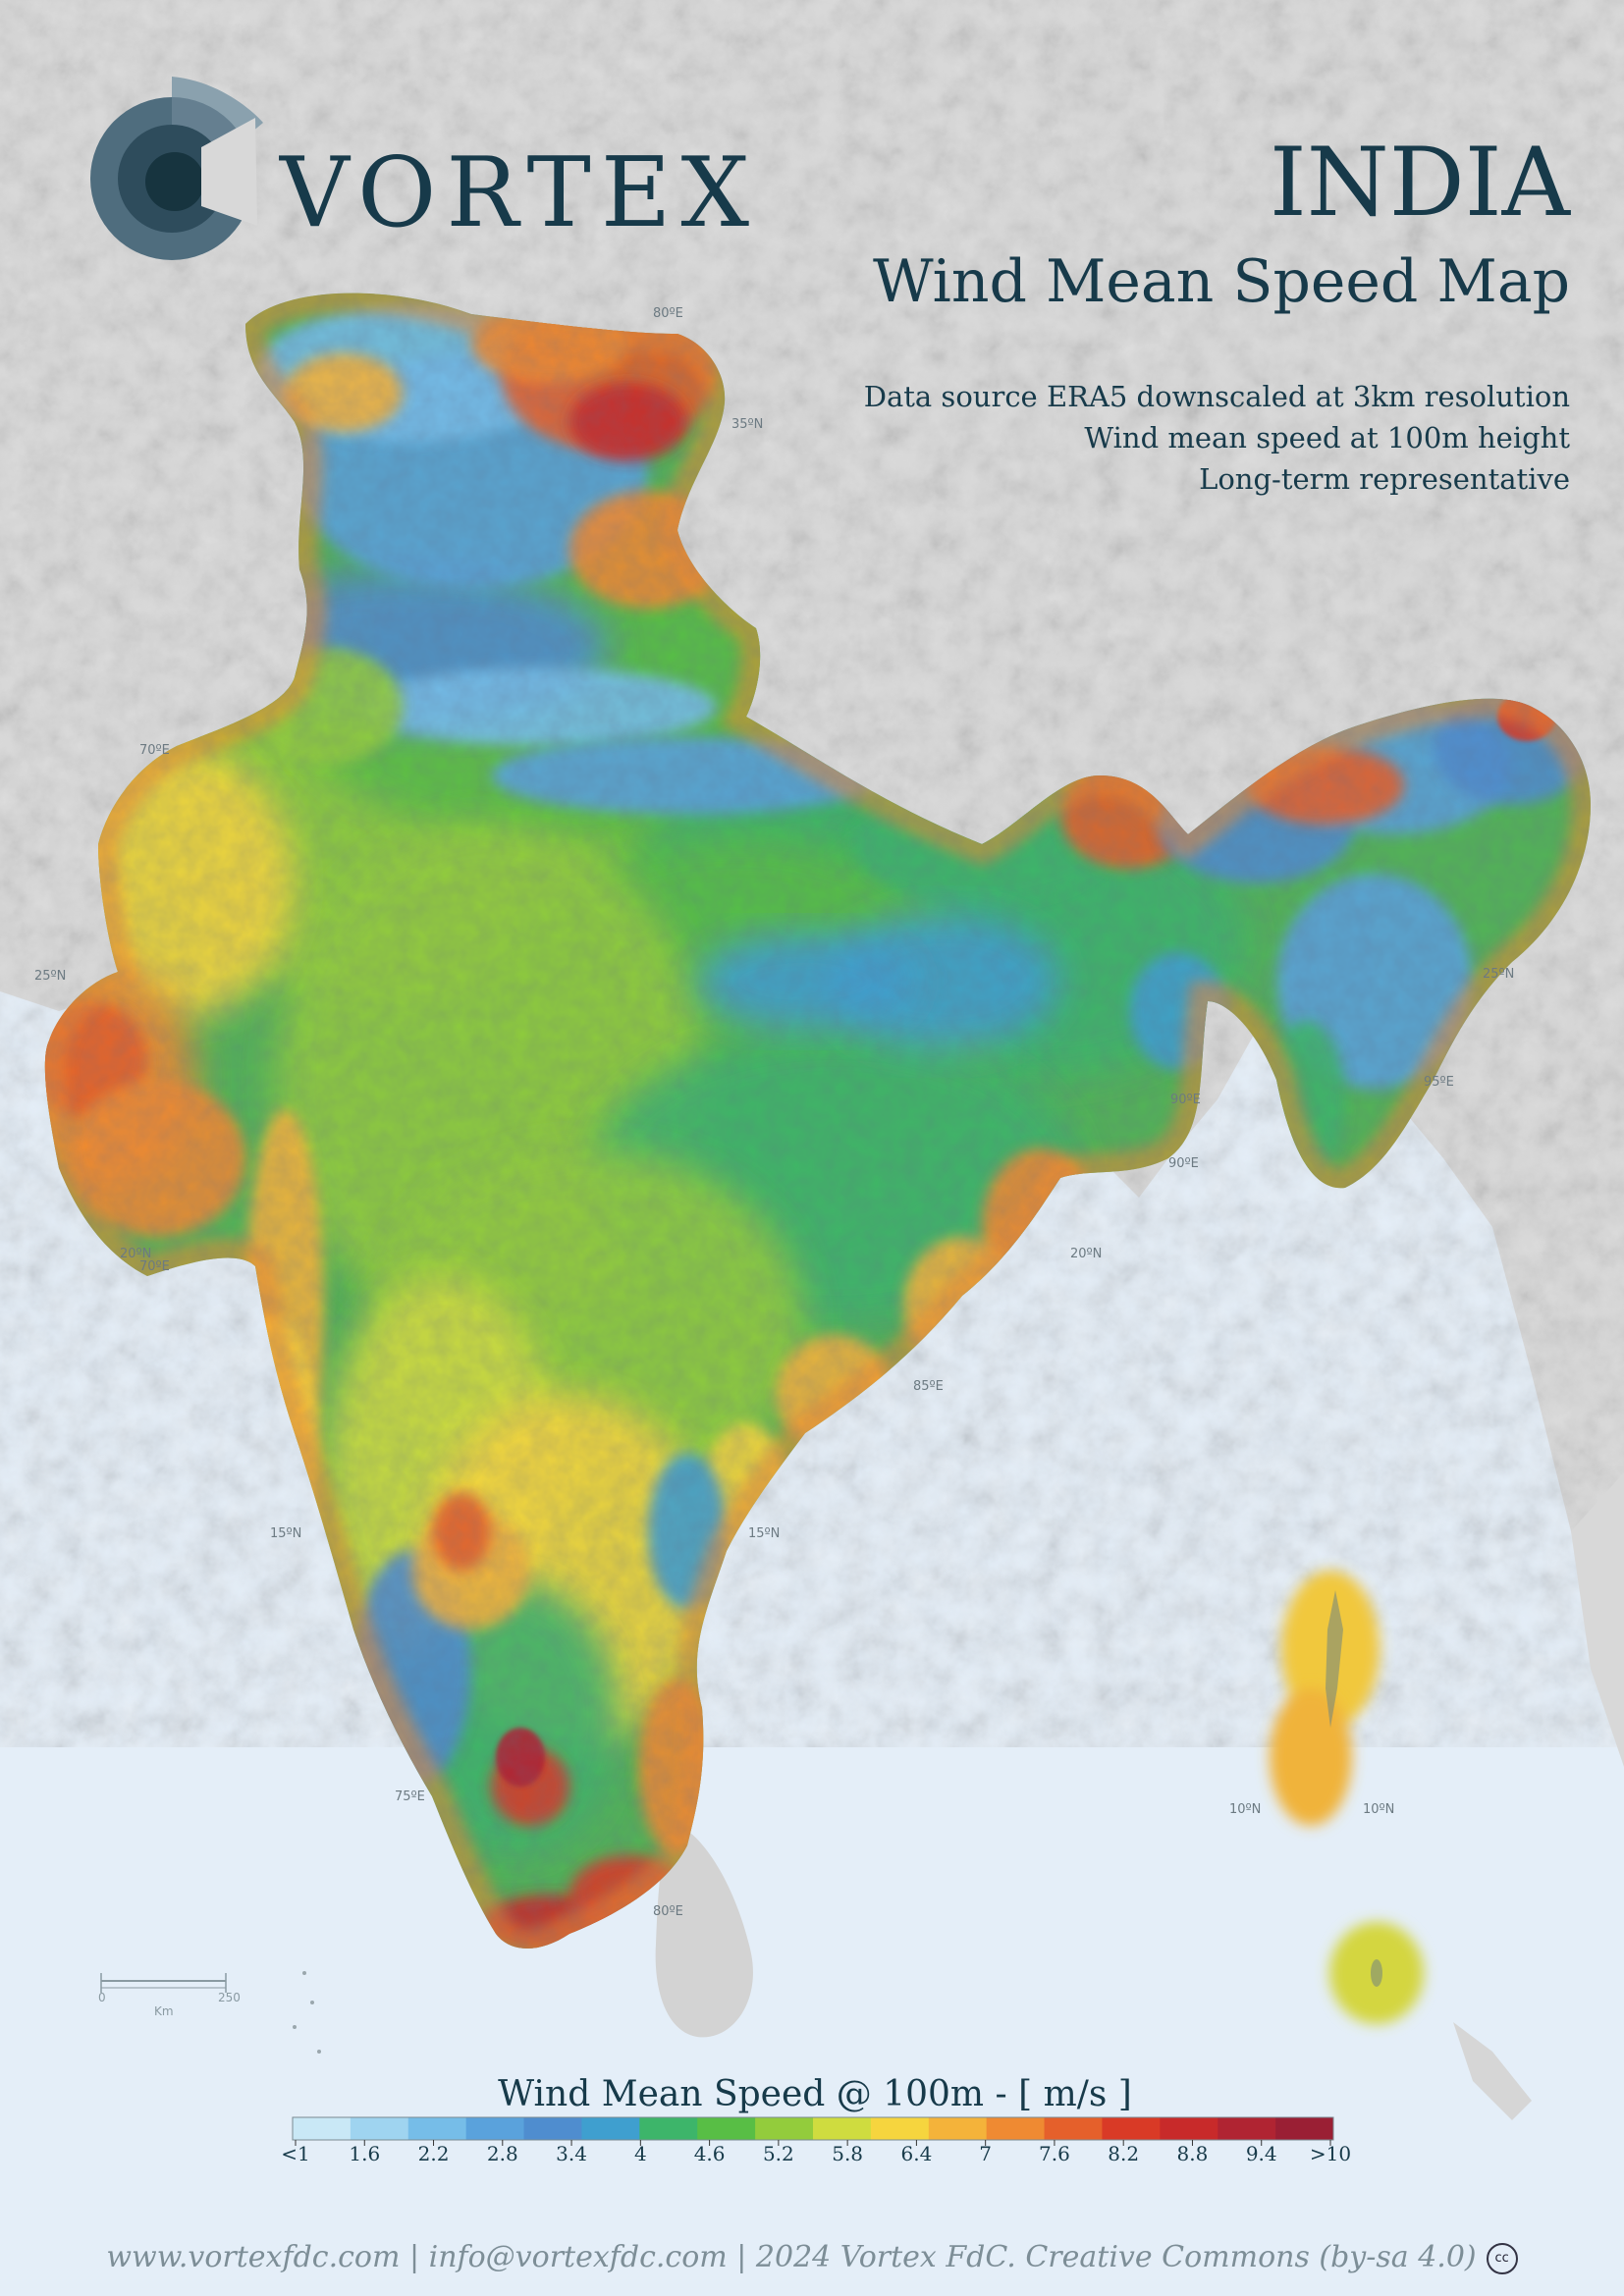 The width and height of the screenshot is (1624, 2296). Describe the element at coordinates (410, 1797) in the screenshot. I see `grid-label: 75ºE` at that location.